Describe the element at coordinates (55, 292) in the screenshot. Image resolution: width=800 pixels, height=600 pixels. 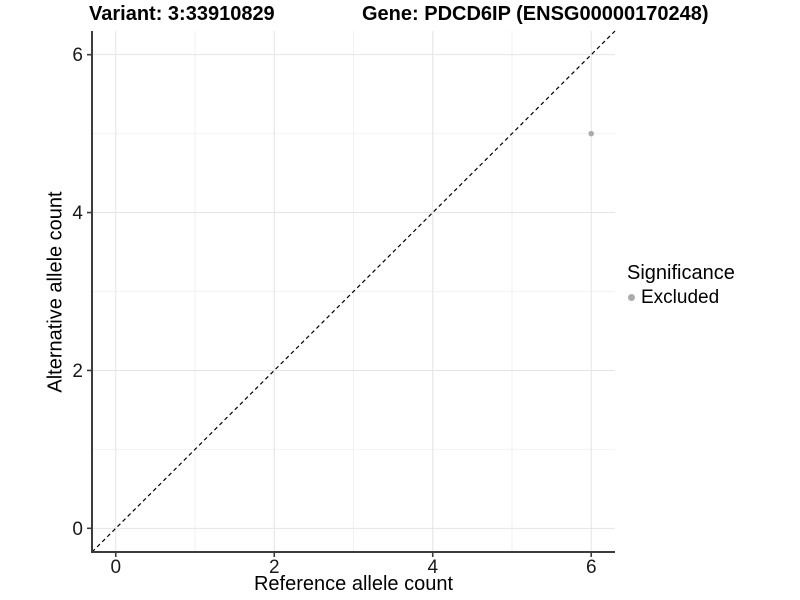
I see `y-axis-title: Alternative allele count` at that location.